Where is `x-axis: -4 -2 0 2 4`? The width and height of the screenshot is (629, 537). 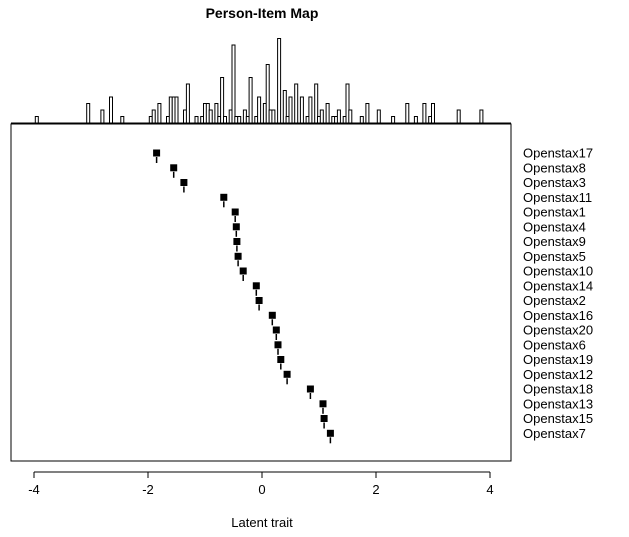
x-axis: -4 -2 0 2 4 is located at coordinates (261, 484).